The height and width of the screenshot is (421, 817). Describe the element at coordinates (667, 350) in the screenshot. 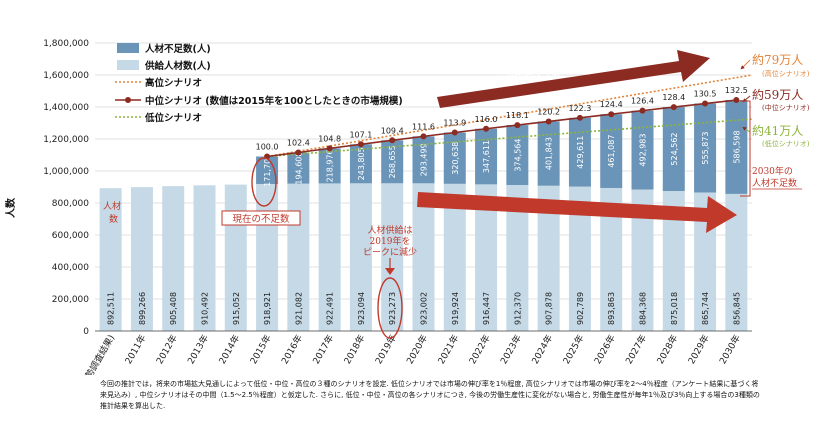

I see `x-tick-label: 2028年` at that location.